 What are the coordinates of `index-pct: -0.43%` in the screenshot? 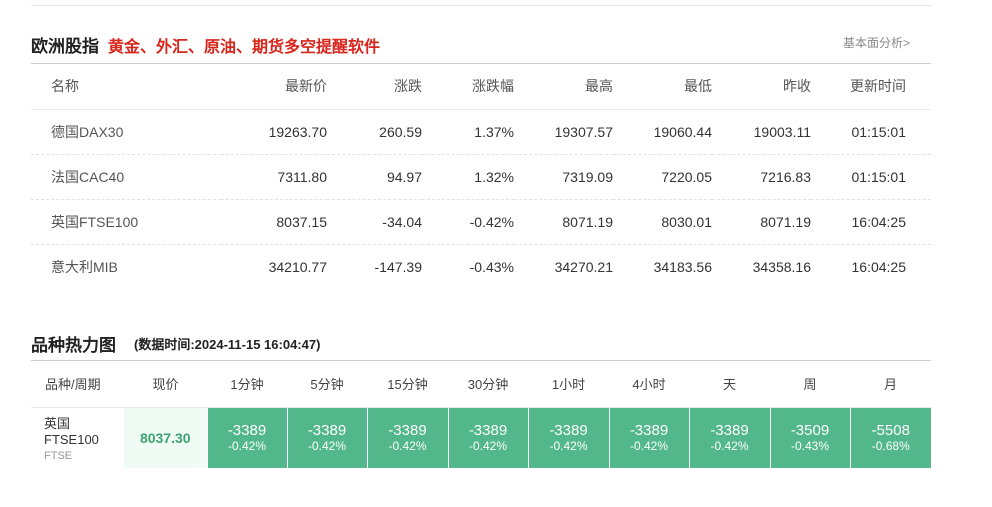 It's located at (491, 266).